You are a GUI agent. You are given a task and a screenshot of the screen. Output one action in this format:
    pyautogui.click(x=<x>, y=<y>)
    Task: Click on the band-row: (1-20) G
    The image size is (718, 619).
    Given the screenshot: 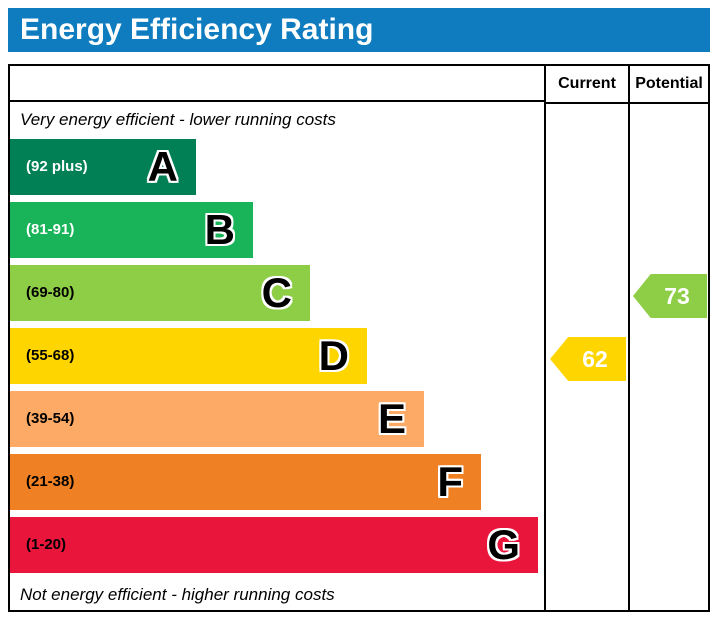 What is the action you would take?
    pyautogui.click(x=277, y=548)
    